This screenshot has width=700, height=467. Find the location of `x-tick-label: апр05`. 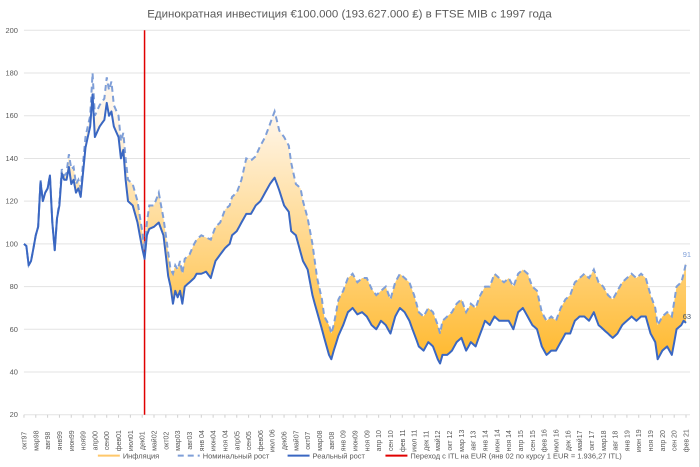

x-tick-label: апр05 is located at coordinates (237, 440).